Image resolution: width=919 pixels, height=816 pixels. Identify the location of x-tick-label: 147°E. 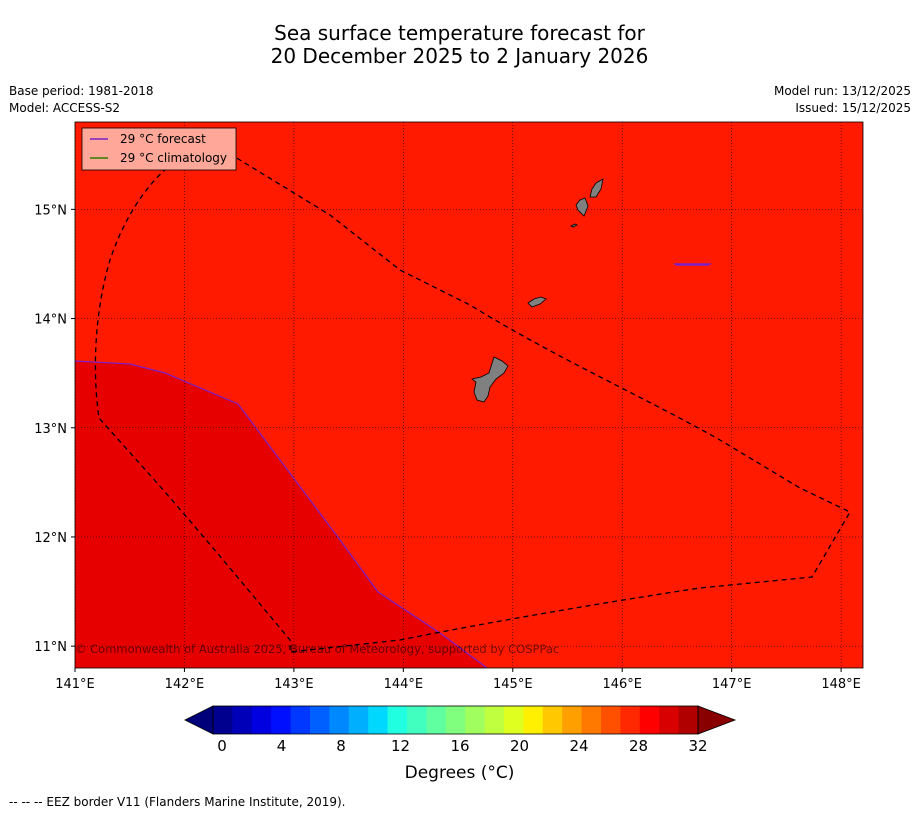
(732, 684).